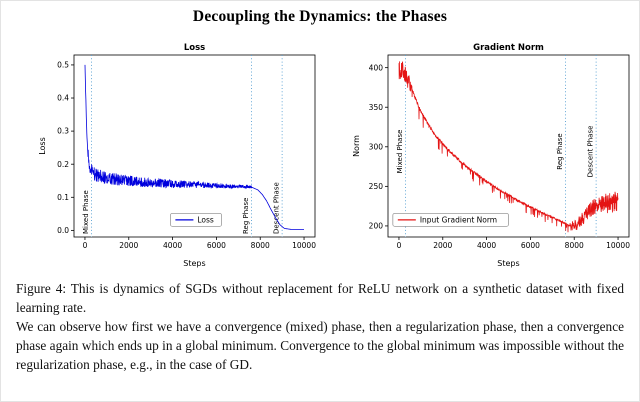  What do you see at coordinates (63, 98) in the screenshot?
I see `svg-text: 0.4` at bounding box center [63, 98].